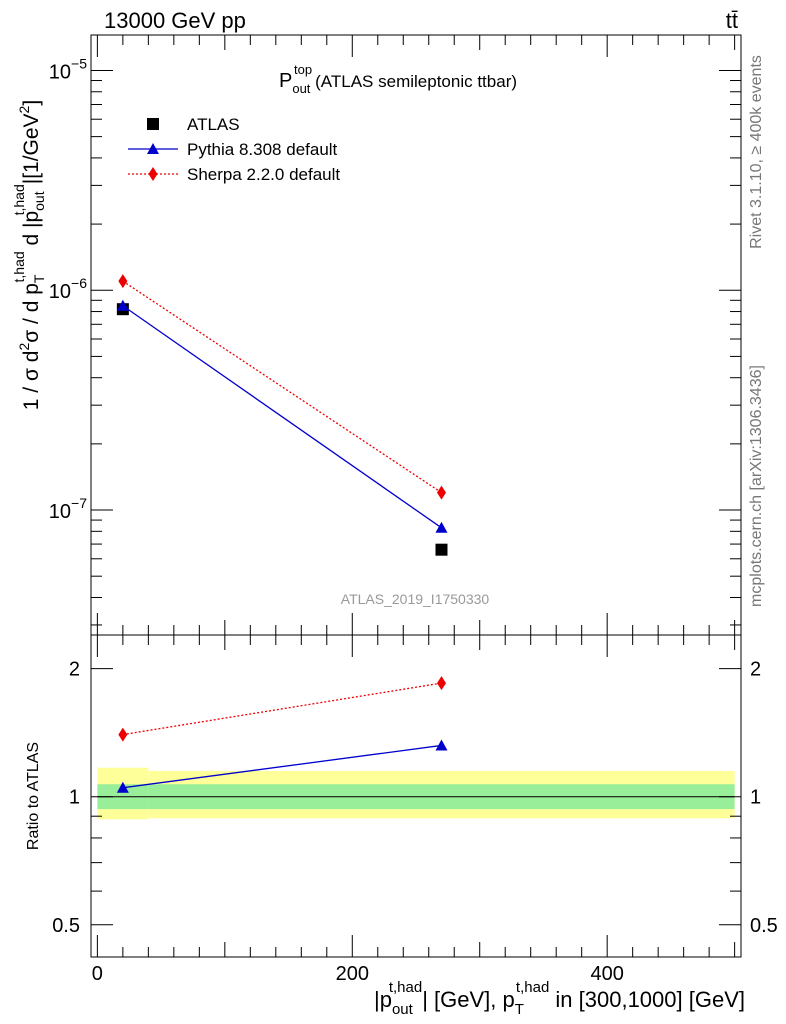 Image resolution: width=786 pixels, height=1024 pixels. What do you see at coordinates (175, 20) in the screenshot?
I see `header-left: 13000 GeV pp` at bounding box center [175, 20].